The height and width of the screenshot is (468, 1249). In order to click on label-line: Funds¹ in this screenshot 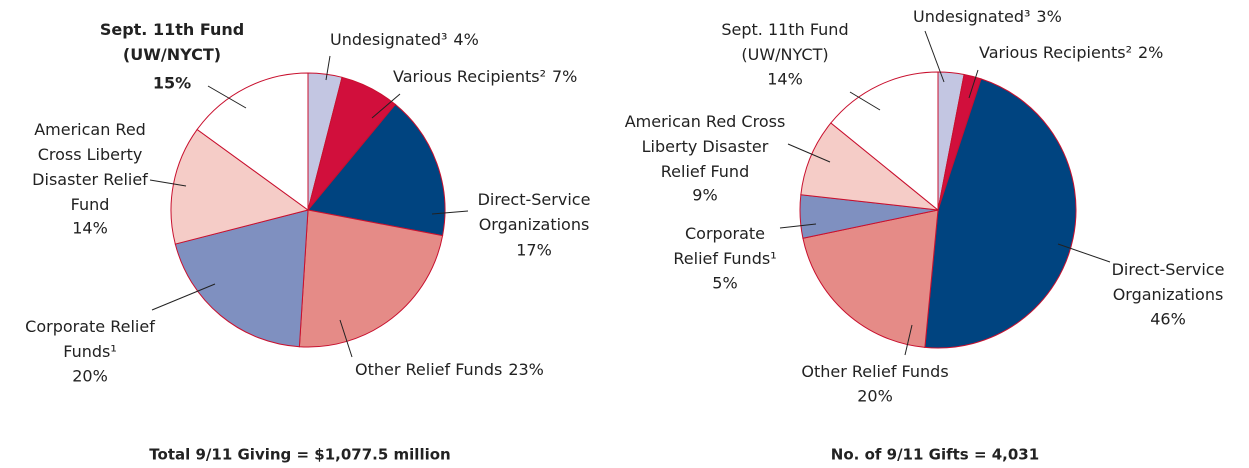, I will do `click(90, 351)`.